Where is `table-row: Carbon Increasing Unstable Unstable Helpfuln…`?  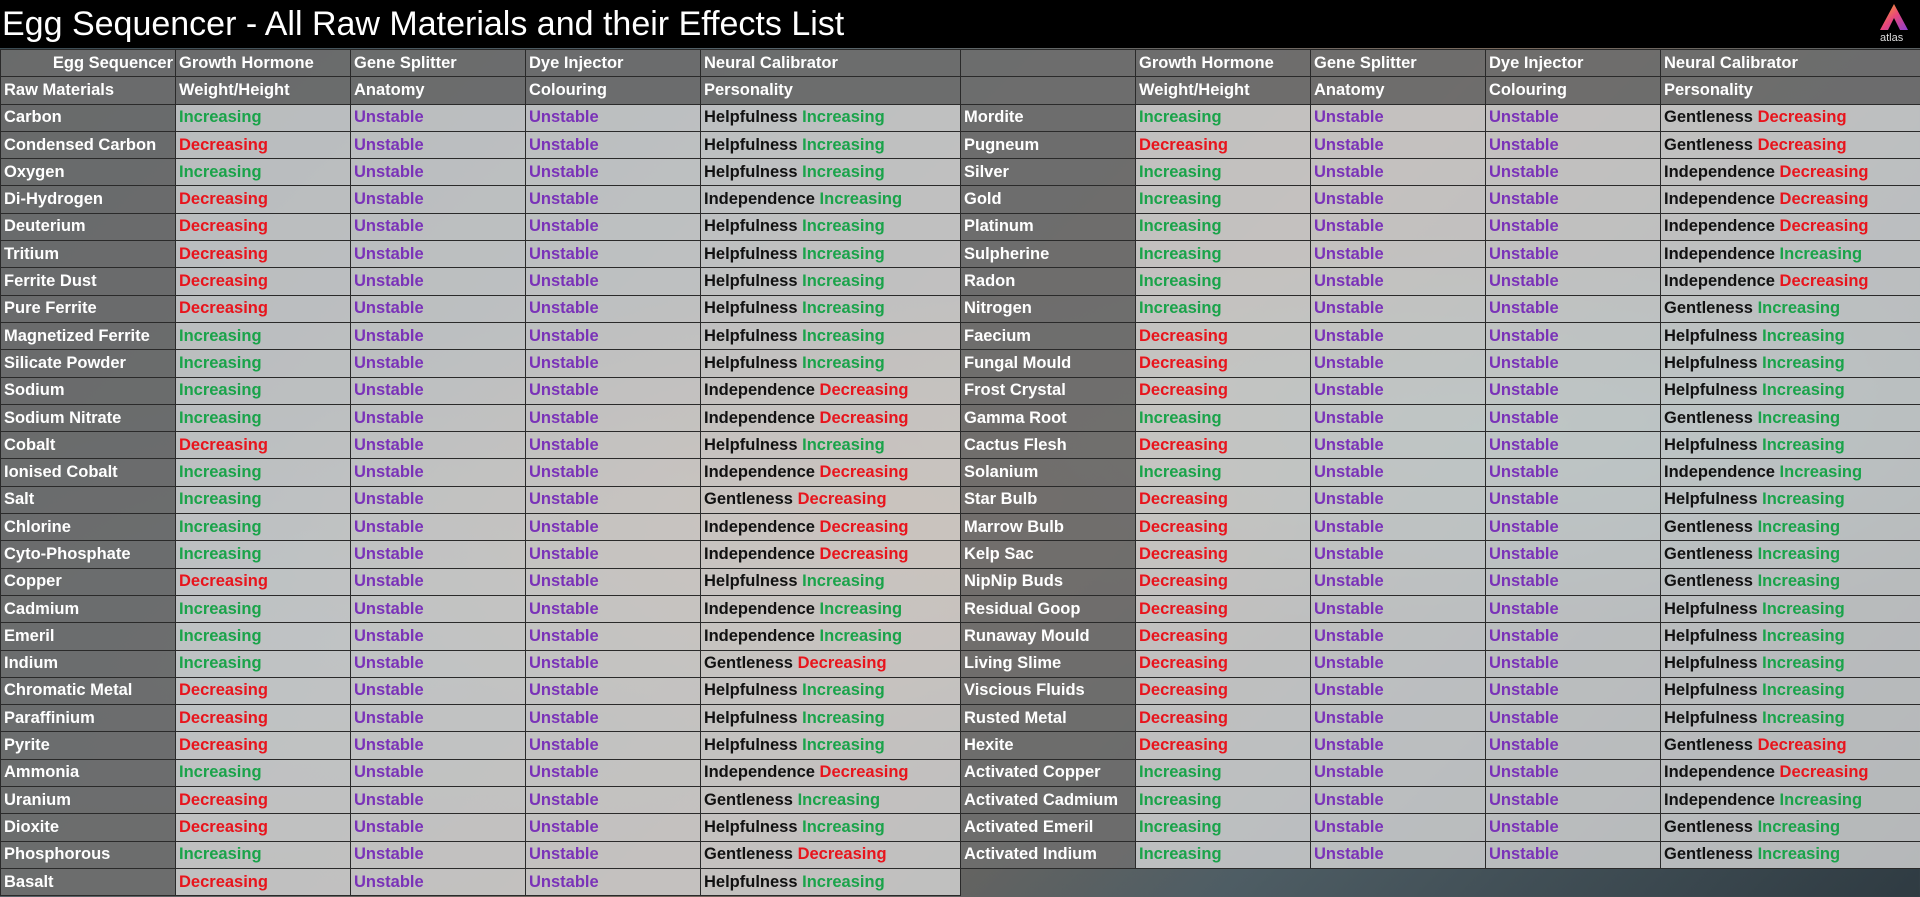
table-row: Carbon Increasing Unstable Unstable Helpfuln… is located at coordinates (480, 117).